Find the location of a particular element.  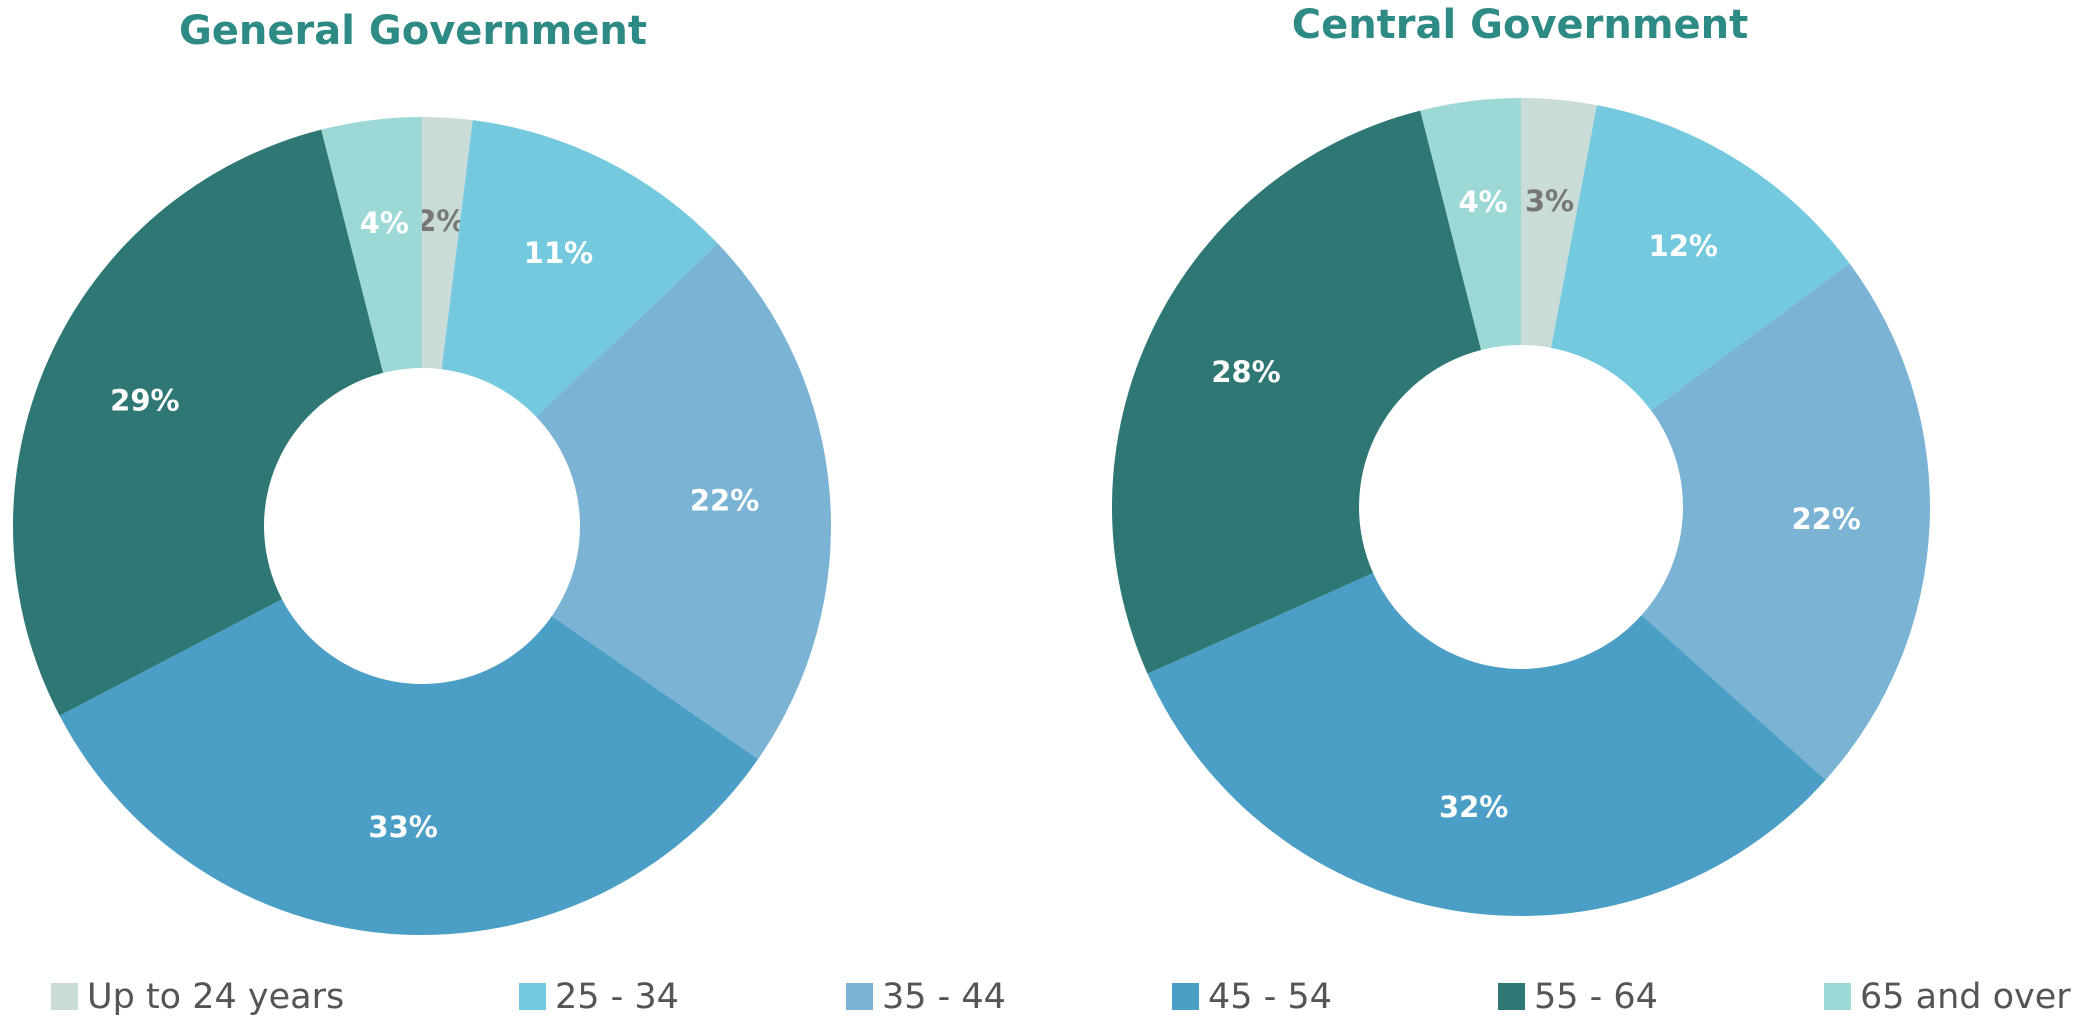

legend-label: 45 - 54 is located at coordinates (1270, 997).